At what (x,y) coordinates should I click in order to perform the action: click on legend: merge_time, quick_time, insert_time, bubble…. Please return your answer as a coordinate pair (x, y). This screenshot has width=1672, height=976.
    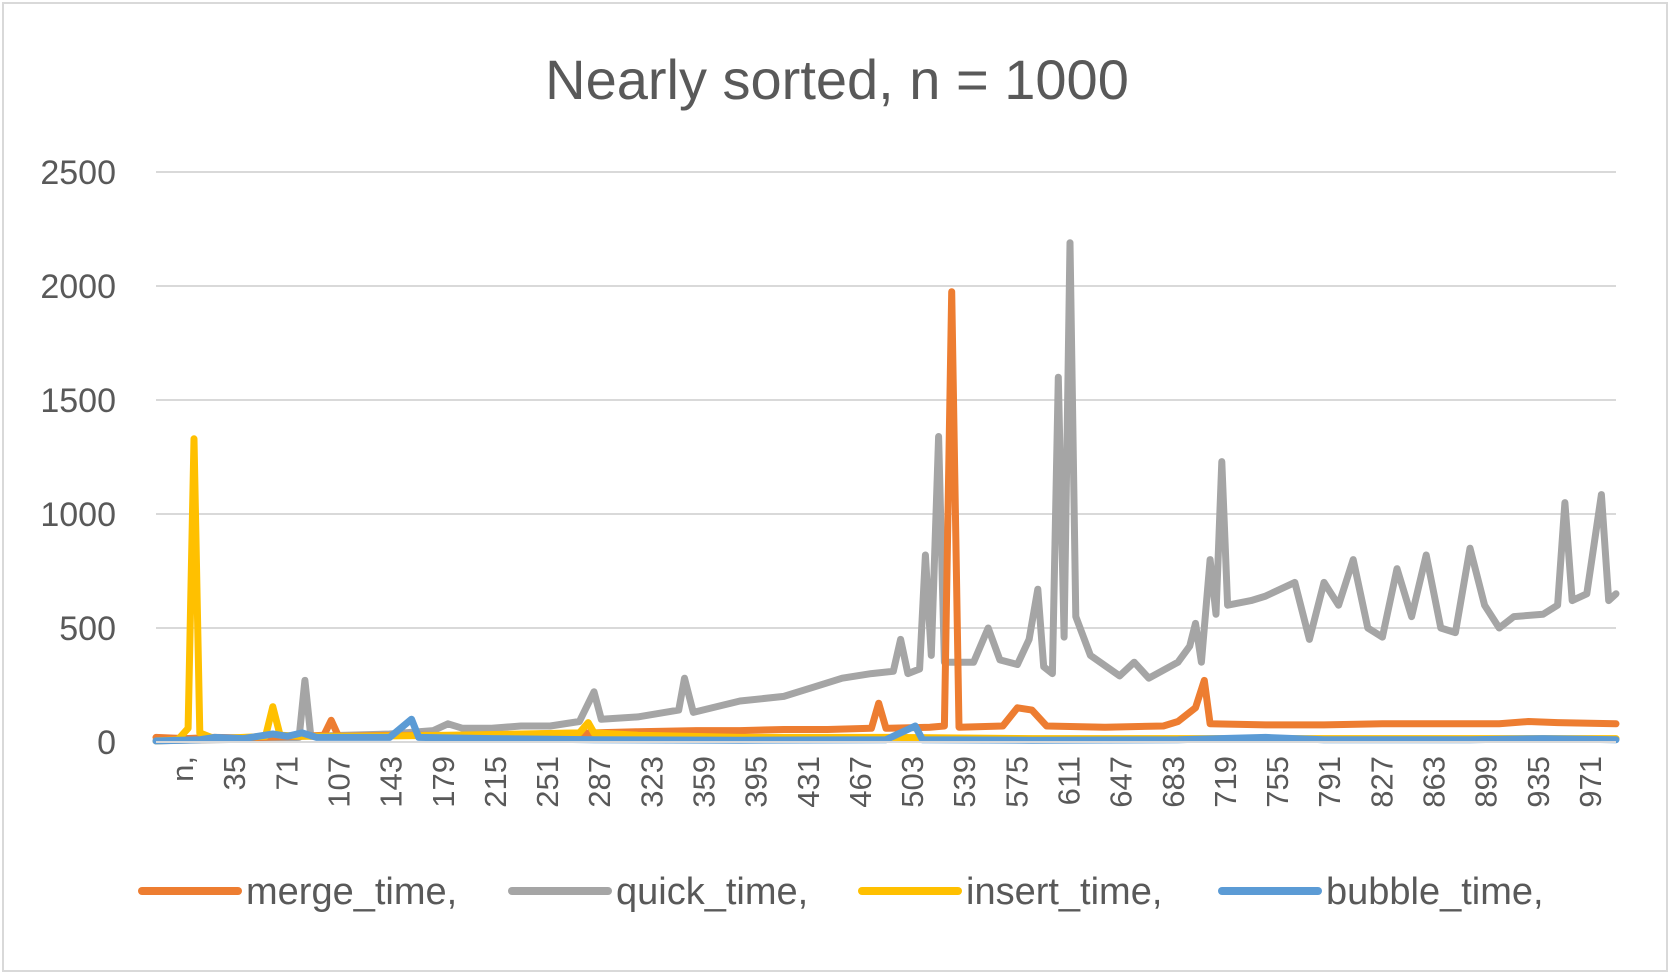
    Looking at the image, I should click on (841, 892).